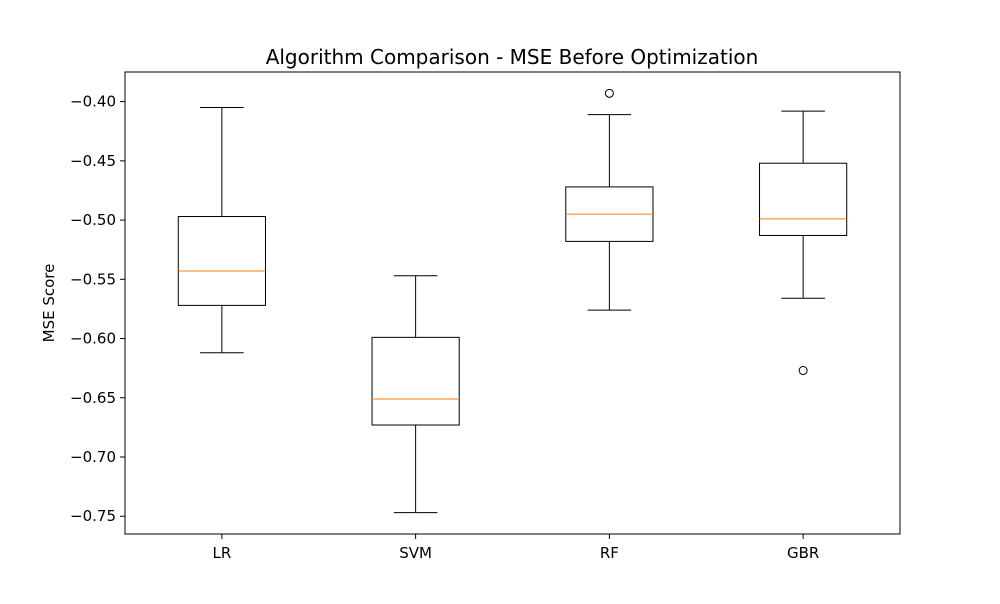 The image size is (1000, 604). What do you see at coordinates (49, 303) in the screenshot?
I see `y-axis-label: MSE Score` at bounding box center [49, 303].